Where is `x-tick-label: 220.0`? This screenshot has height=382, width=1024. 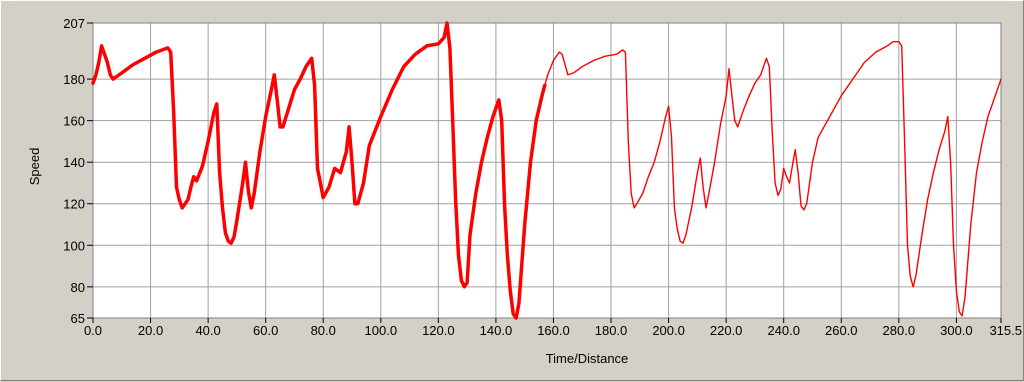 x-tick-label: 220.0 is located at coordinates (726, 330).